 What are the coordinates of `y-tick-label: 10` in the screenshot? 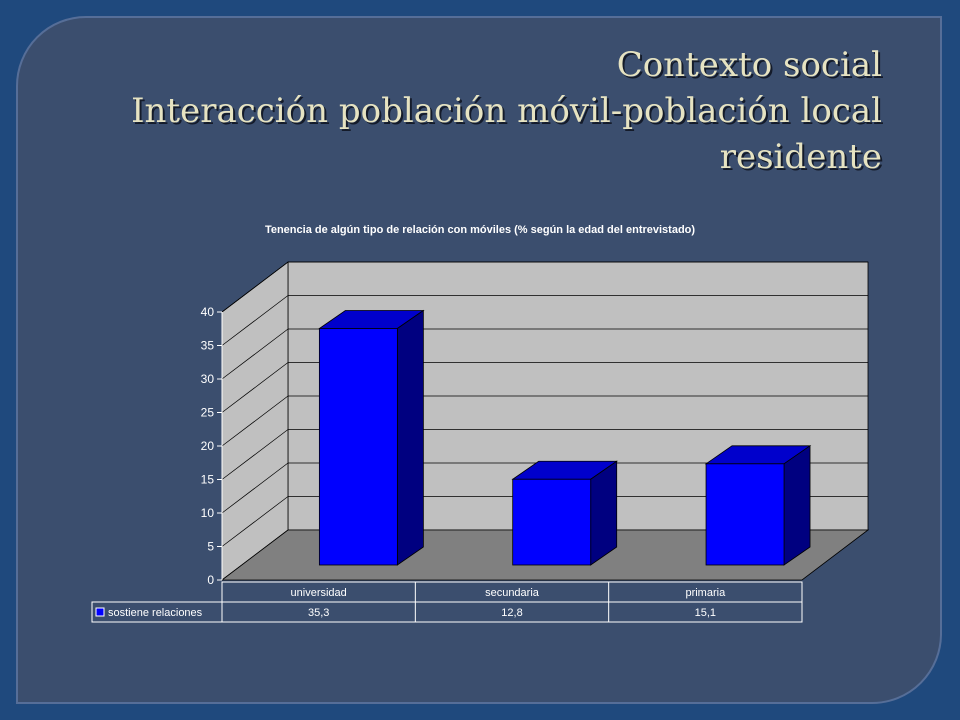 It's located at (208, 513).